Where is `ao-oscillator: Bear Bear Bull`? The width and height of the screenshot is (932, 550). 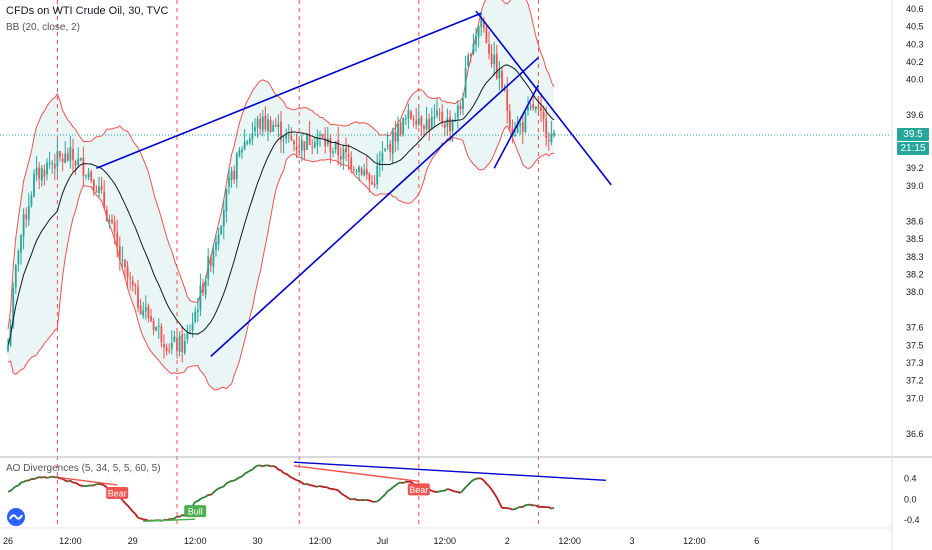
ao-oscillator: Bear Bear Bull is located at coordinates (466, 489).